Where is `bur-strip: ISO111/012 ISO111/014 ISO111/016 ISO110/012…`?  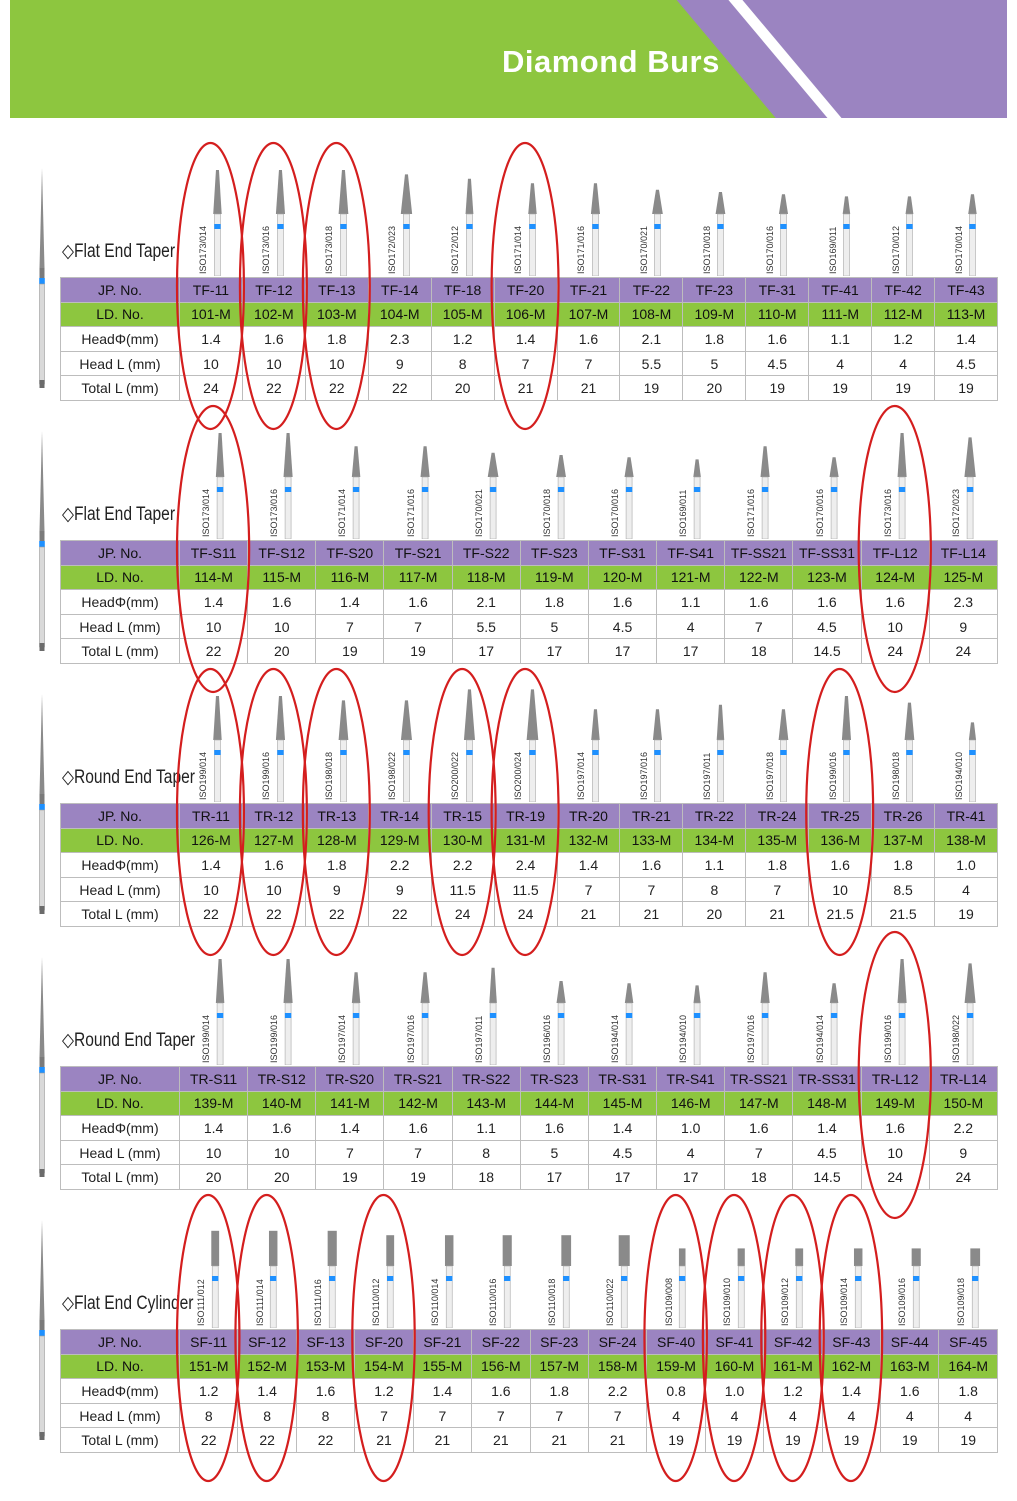 bur-strip: ISO111/012 ISO111/014 ISO111/016 ISO110/012… is located at coordinates (588, 1268).